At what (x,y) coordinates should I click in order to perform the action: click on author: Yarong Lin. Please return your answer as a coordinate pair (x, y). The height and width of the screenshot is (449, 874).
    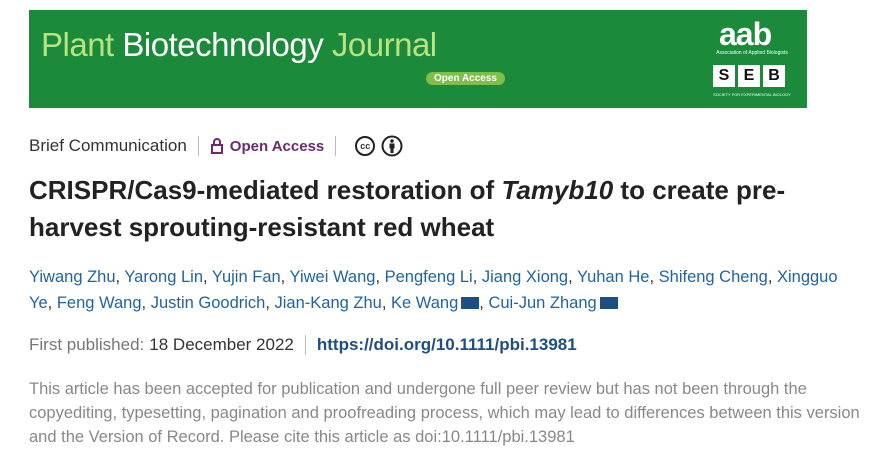
    Looking at the image, I should click on (167, 277).